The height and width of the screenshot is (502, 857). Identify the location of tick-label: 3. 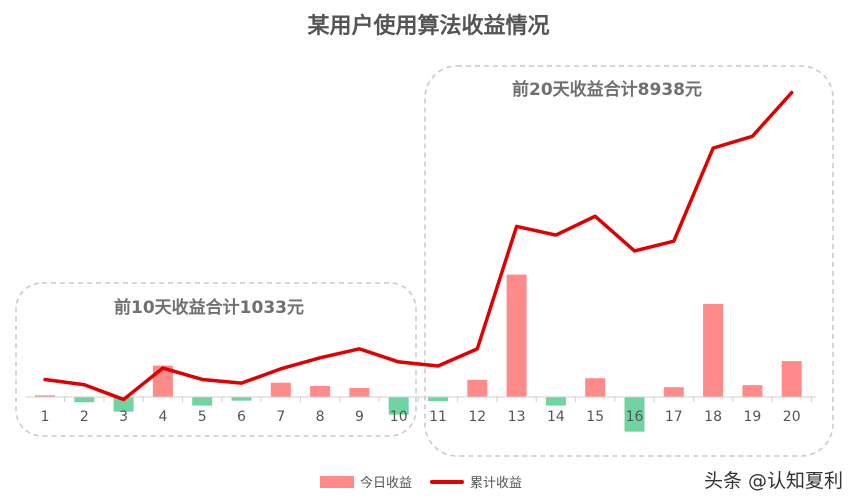
(123, 417).